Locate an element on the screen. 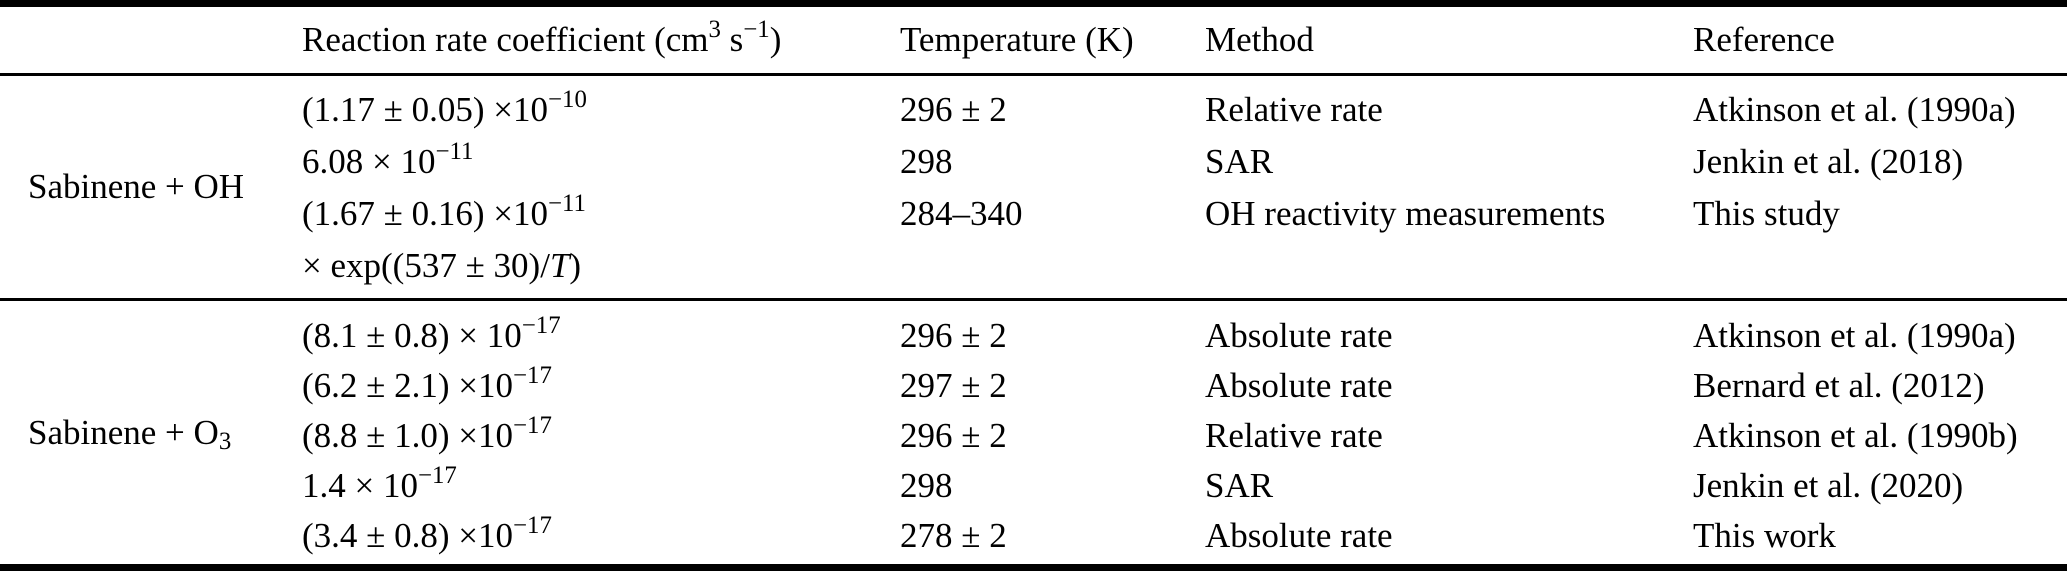 The height and width of the screenshot is (571, 2067). header-rate-coefficient: Reaction rate coefficient (cm3 s−1) is located at coordinates (601, 39).